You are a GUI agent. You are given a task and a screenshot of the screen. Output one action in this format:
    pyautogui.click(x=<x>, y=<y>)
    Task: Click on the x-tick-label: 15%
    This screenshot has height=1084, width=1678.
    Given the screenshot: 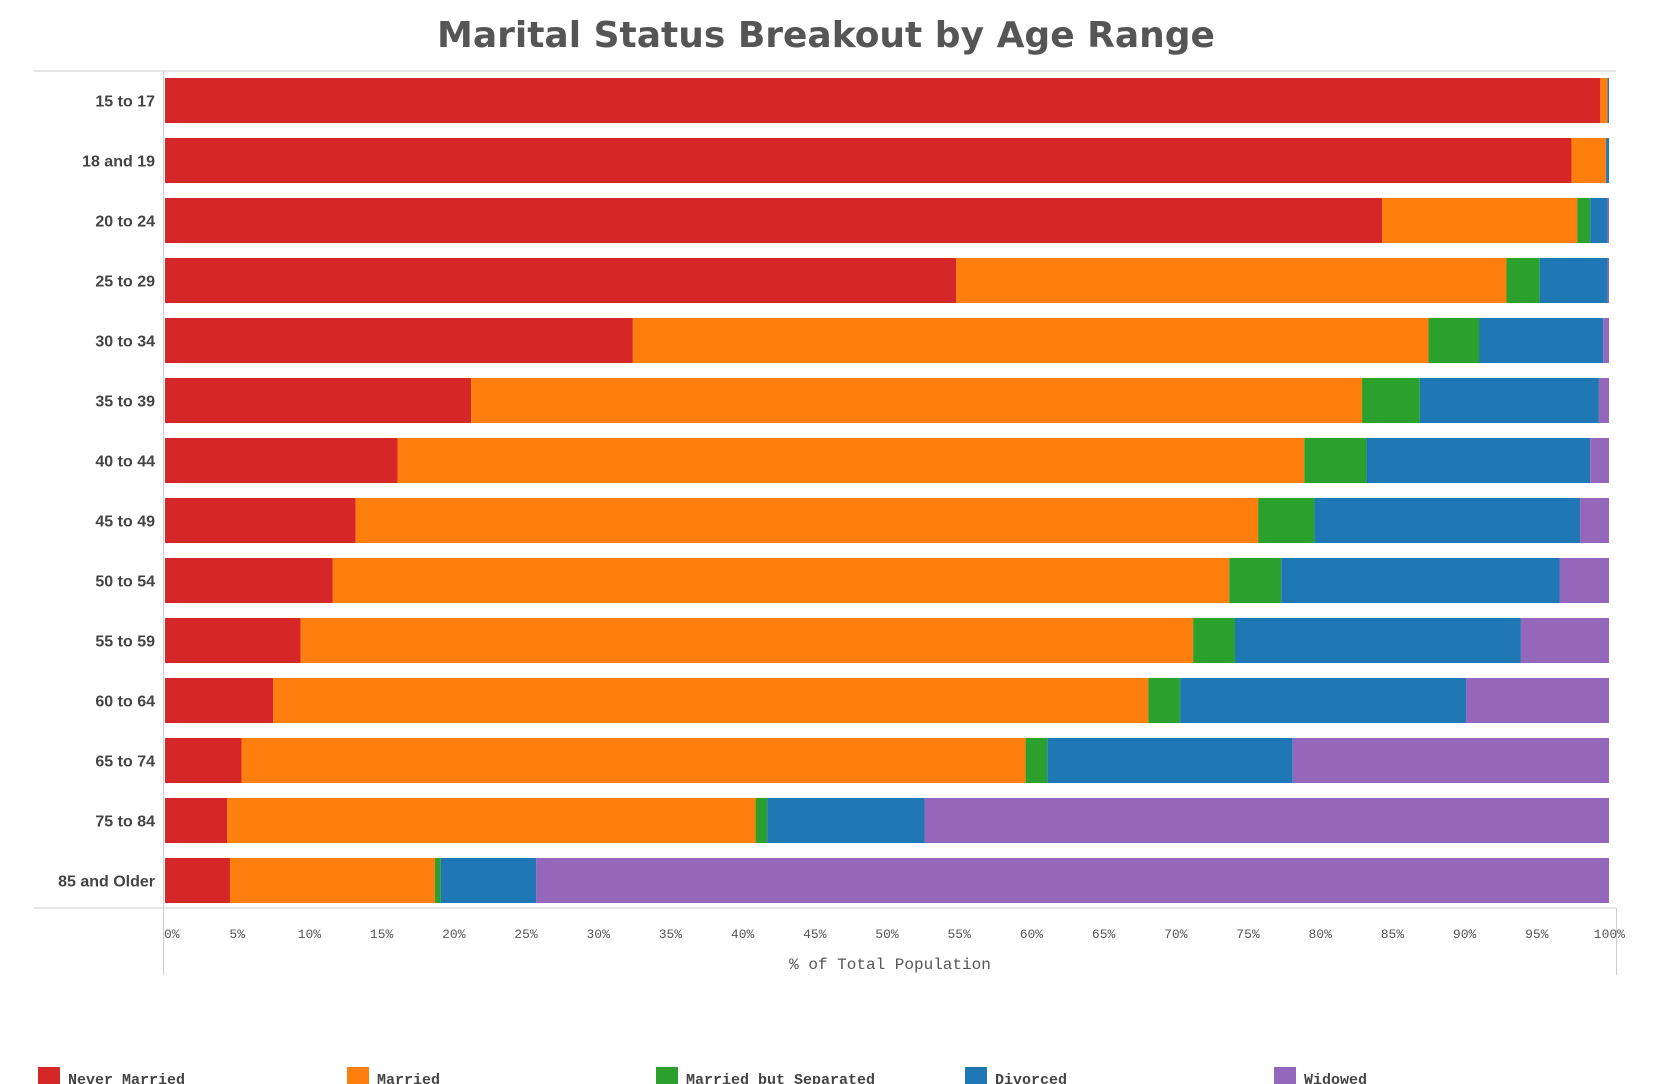 What is the action you would take?
    pyautogui.click(x=382, y=934)
    